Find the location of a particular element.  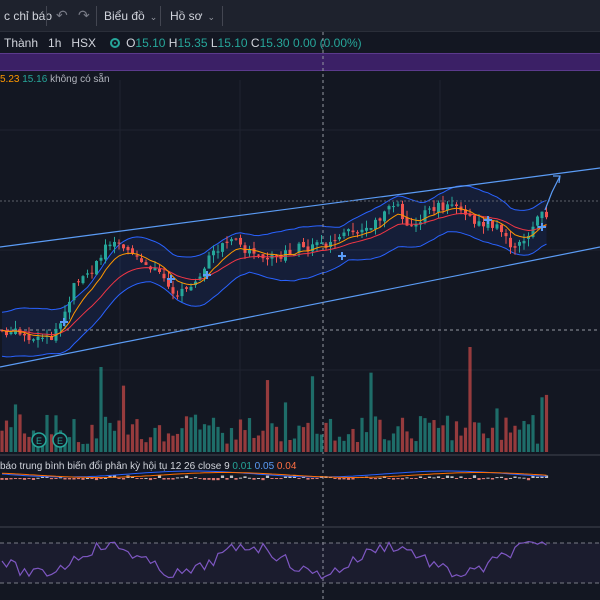

macd-signal-line is located at coordinates (274, 475).